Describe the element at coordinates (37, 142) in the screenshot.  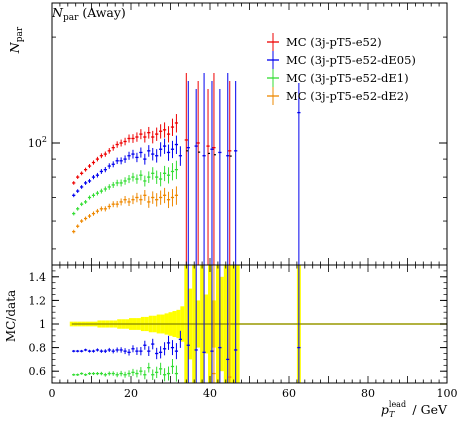
I see `y-tick-label: 102` at that location.